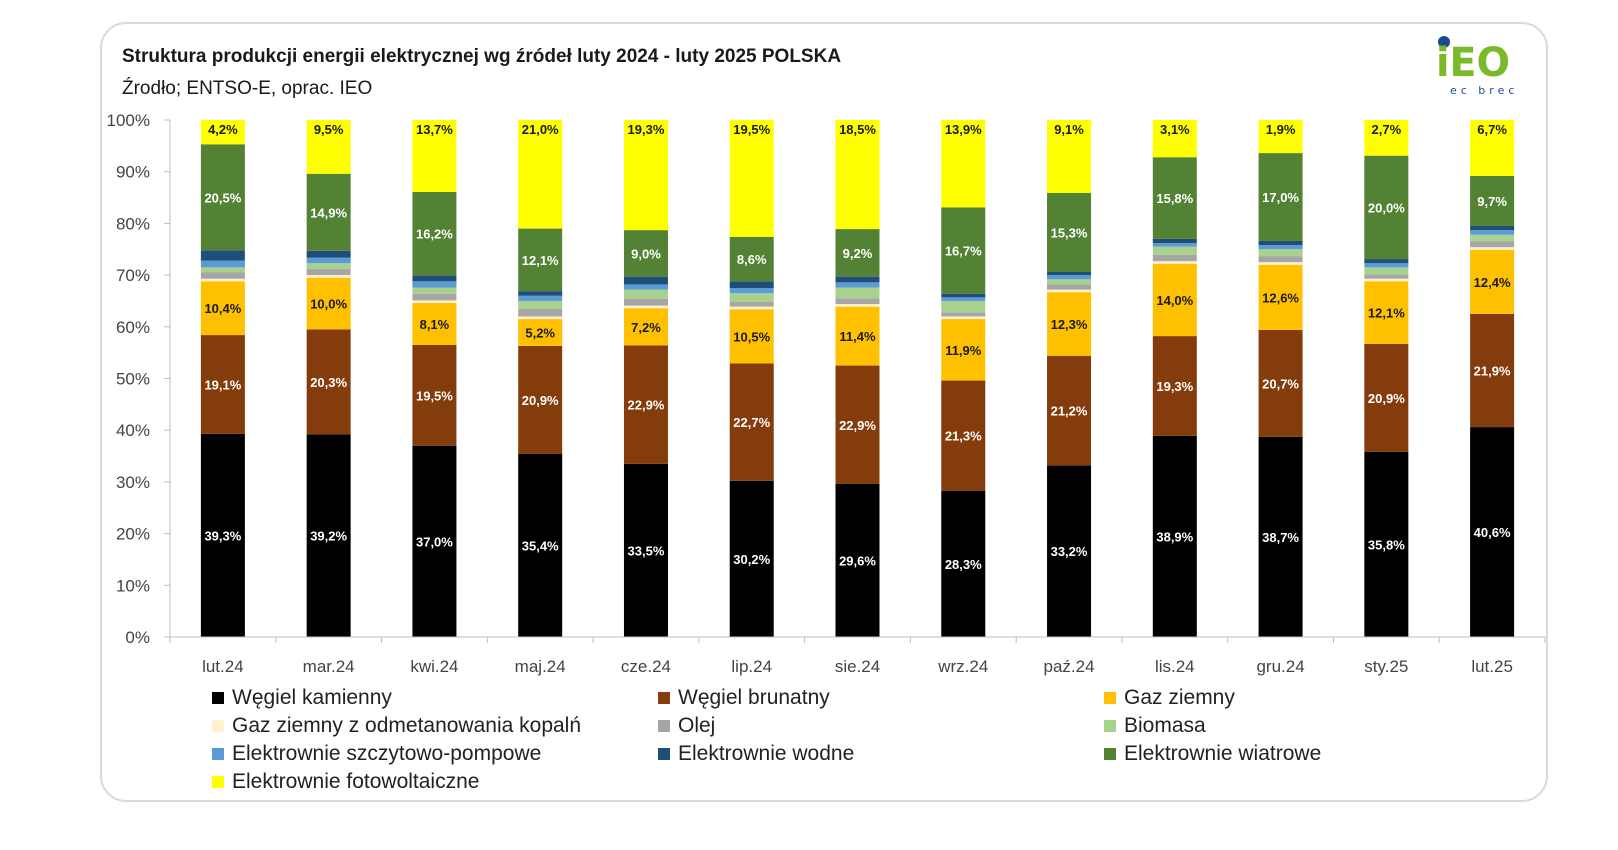 Image resolution: width=1618 pixels, height=850 pixels. What do you see at coordinates (1174, 536) in the screenshot?
I see `data-label: 38,9%` at bounding box center [1174, 536].